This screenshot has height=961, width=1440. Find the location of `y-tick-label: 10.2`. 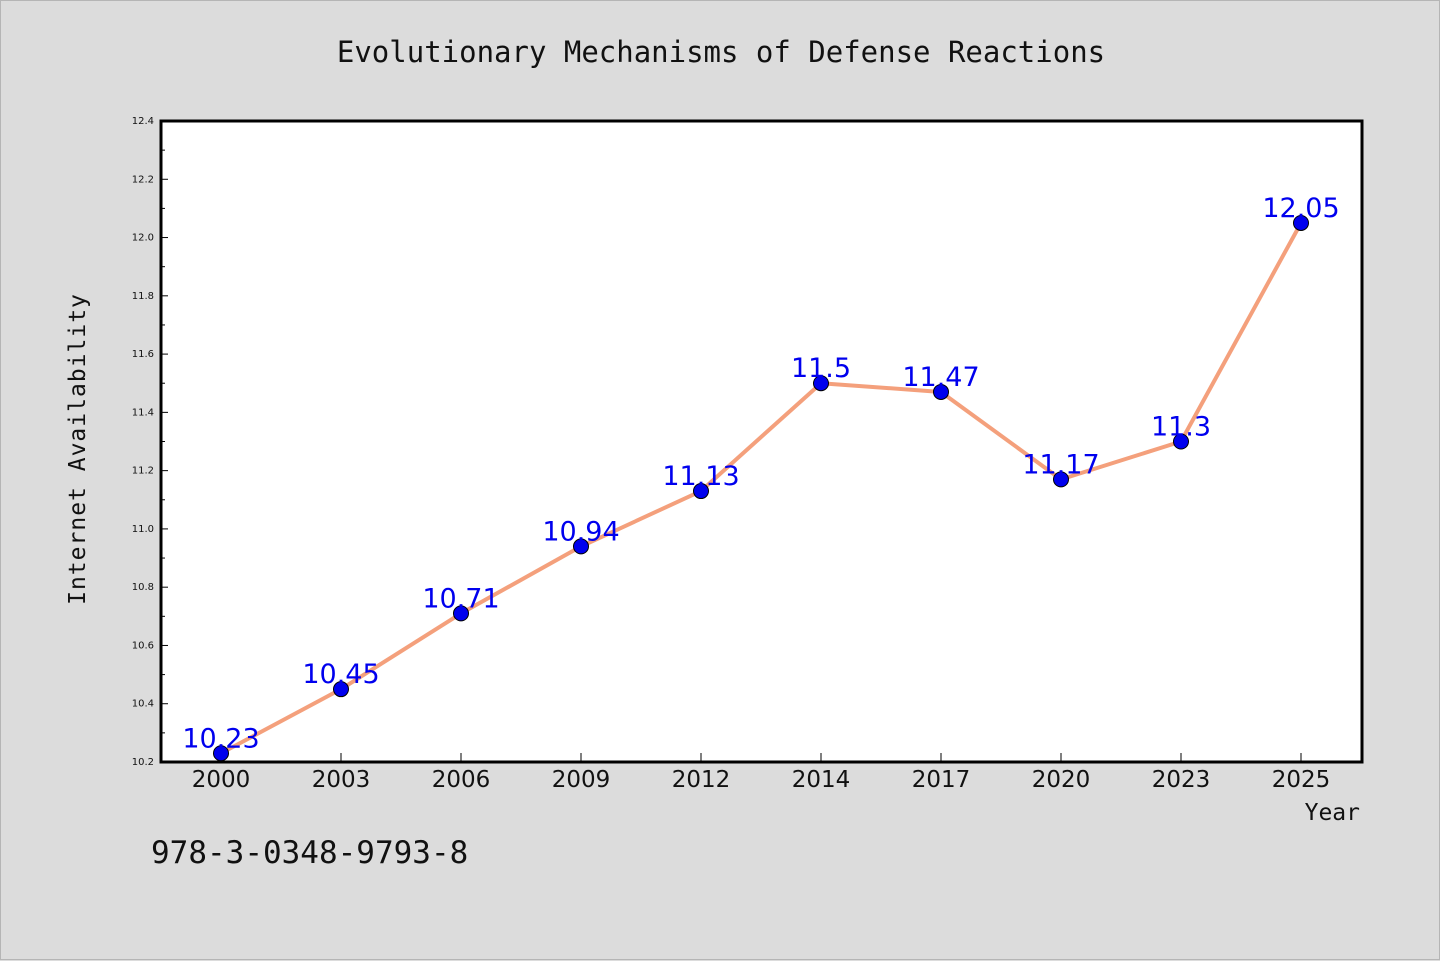

y-tick-label: 10.2 is located at coordinates (143, 762).